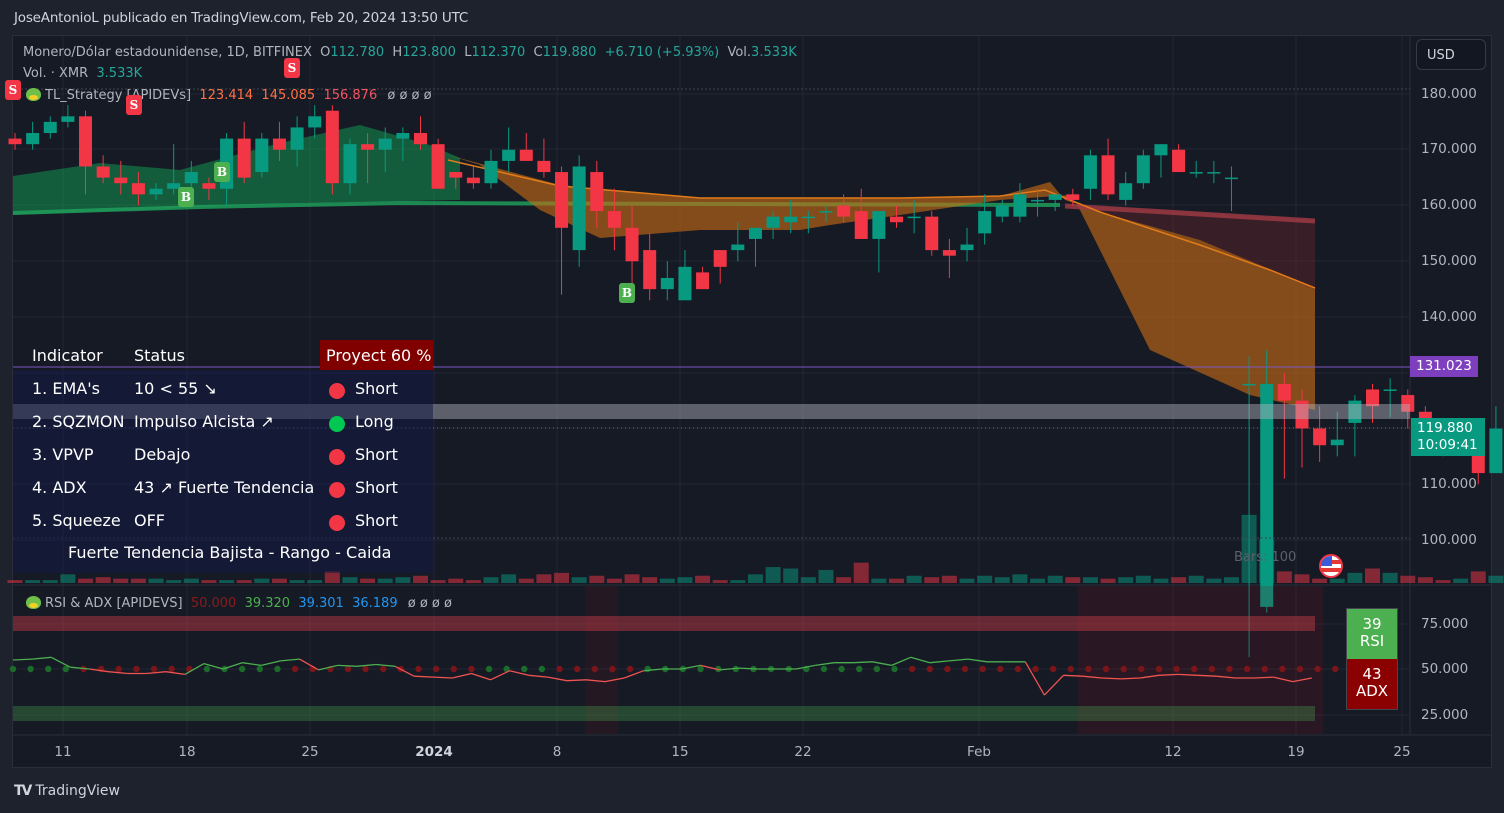  Describe the element at coordinates (187, 752) in the screenshot. I see `time-axis-label: 18` at that location.